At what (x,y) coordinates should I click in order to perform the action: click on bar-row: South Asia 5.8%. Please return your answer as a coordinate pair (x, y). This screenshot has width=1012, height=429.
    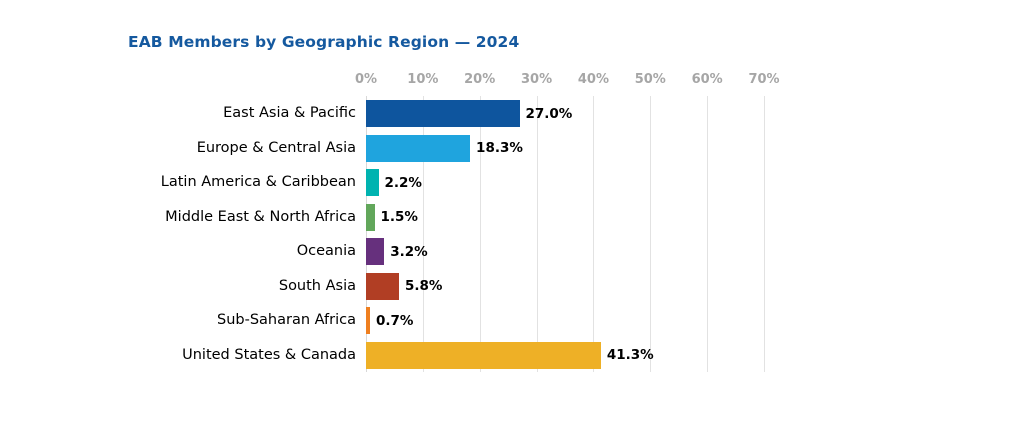
    Looking at the image, I should click on (506, 286).